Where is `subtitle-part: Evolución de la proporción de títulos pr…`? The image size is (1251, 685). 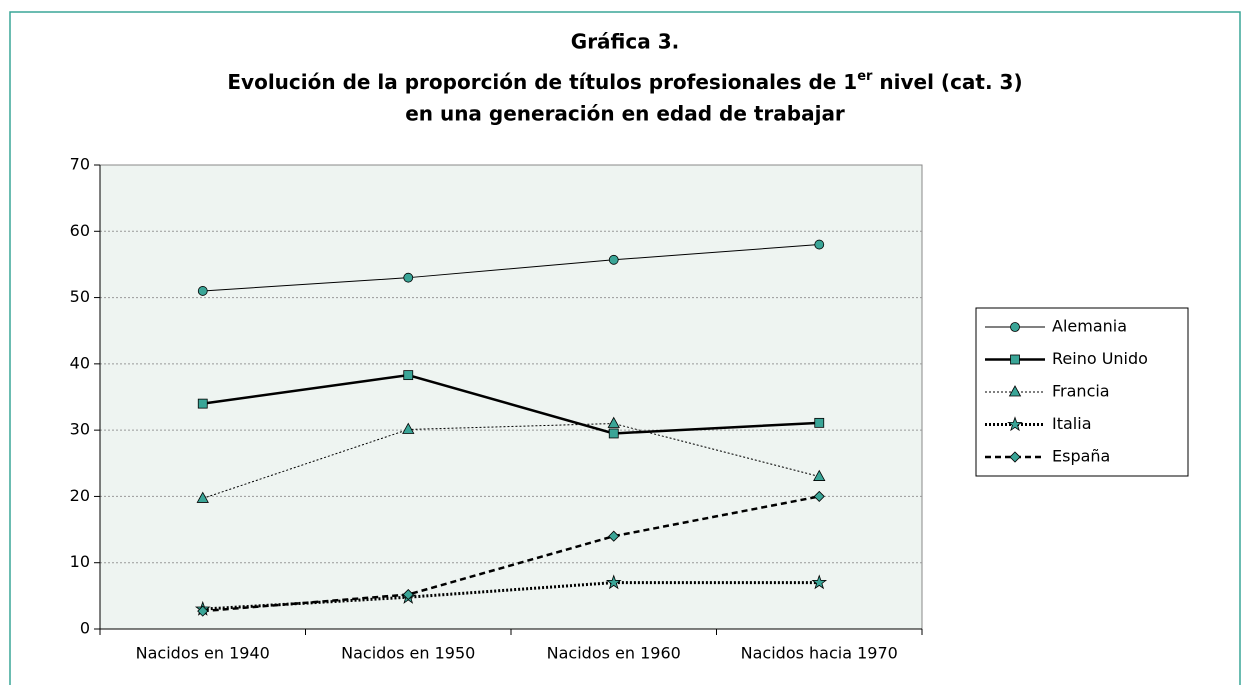 subtitle-part: Evolución de la proporción de títulos pr… is located at coordinates (542, 82).